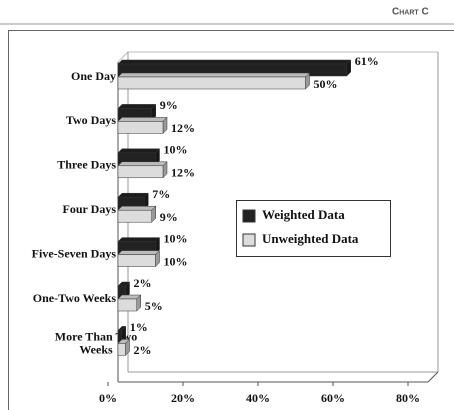 The image size is (454, 410). What do you see at coordinates (86, 165) in the screenshot?
I see `y-tick-label: Three Days` at bounding box center [86, 165].